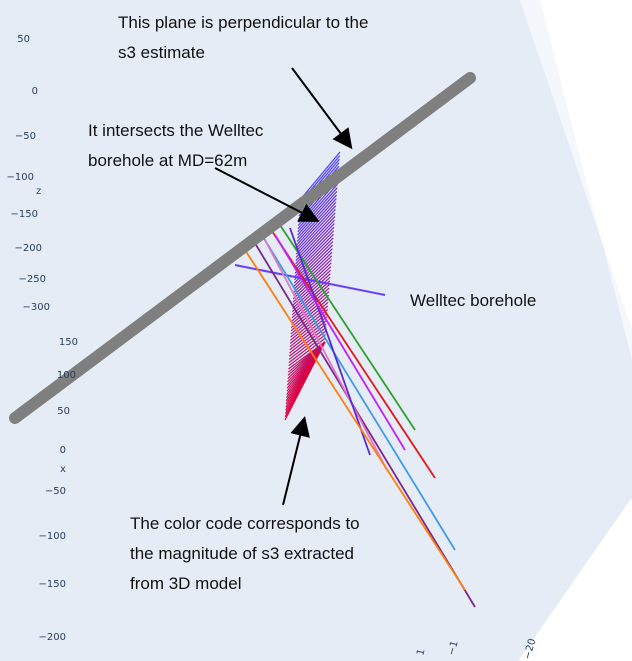 This screenshot has width=632, height=661. What do you see at coordinates (28, 248) in the screenshot?
I see `z-tick-label: −200` at bounding box center [28, 248].